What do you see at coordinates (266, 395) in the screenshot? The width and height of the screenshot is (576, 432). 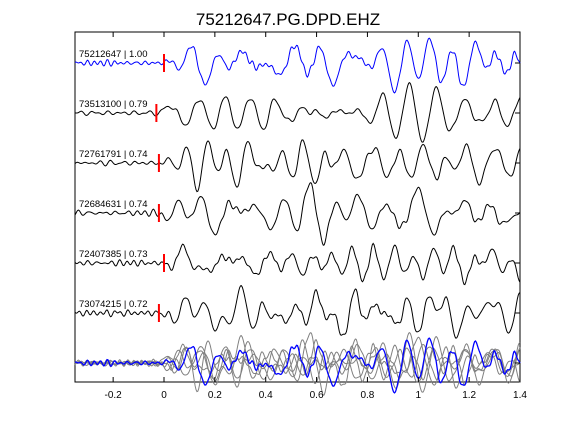 I see `x-tick-label-3: 0.4` at bounding box center [266, 395].